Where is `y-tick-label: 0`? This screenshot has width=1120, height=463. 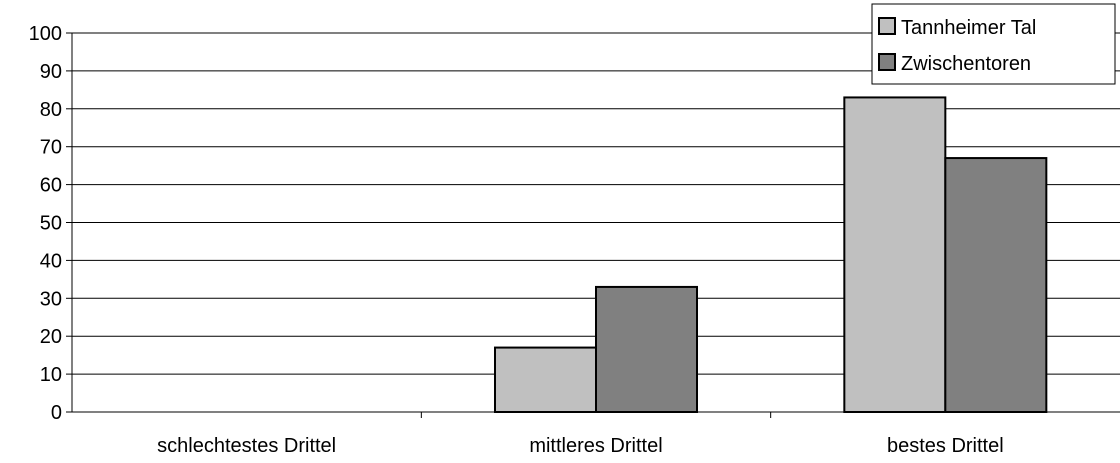
y-tick-label: 0 is located at coordinates (56, 413).